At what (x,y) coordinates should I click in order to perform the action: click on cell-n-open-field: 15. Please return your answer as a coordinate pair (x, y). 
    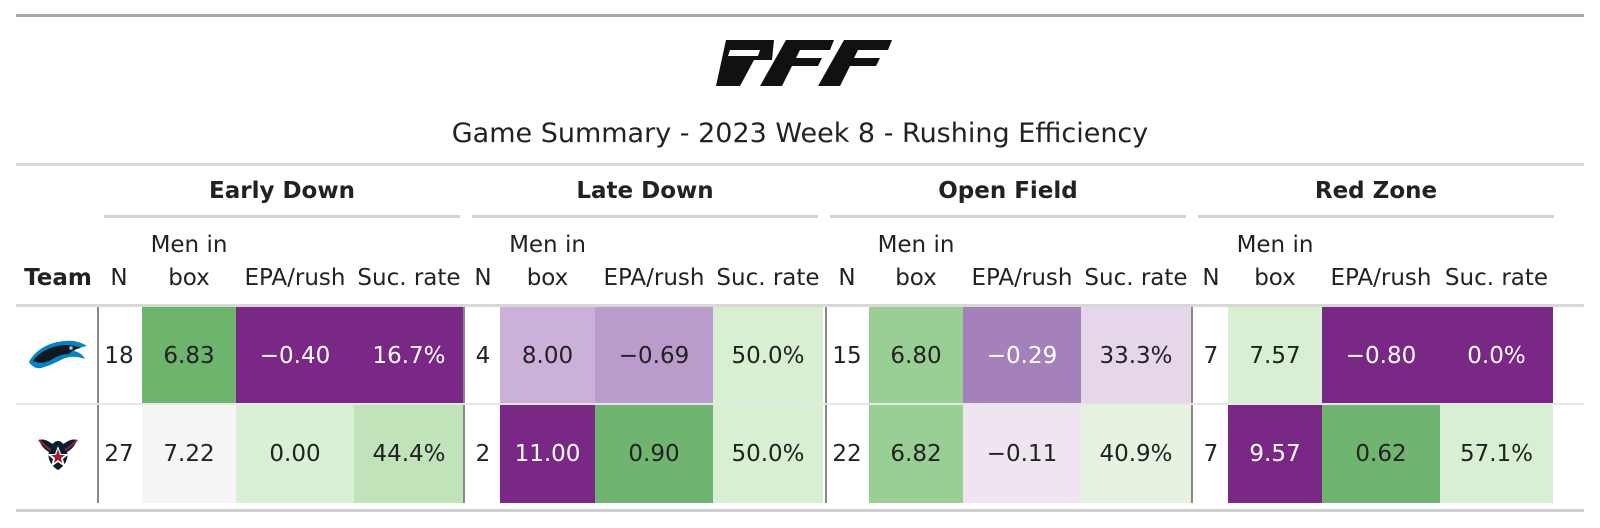
    Looking at the image, I should click on (847, 356).